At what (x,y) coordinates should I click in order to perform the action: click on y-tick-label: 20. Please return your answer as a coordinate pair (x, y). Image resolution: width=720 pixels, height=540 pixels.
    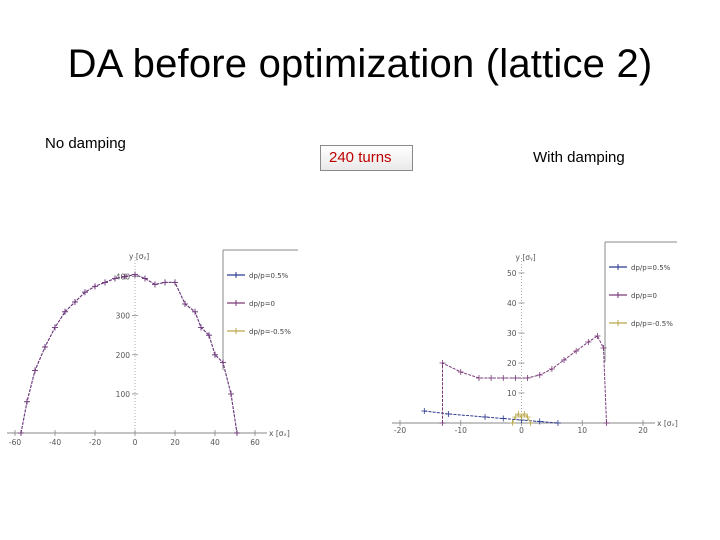
    Looking at the image, I should click on (512, 363).